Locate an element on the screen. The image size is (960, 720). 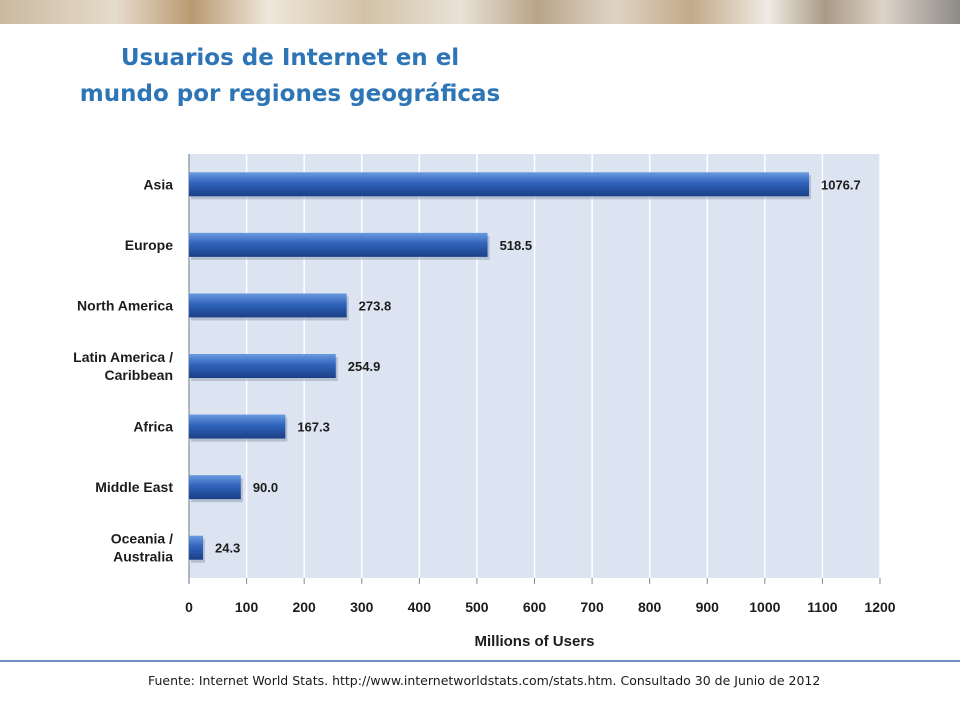
category-label-line: Oceania / is located at coordinates (142, 539).